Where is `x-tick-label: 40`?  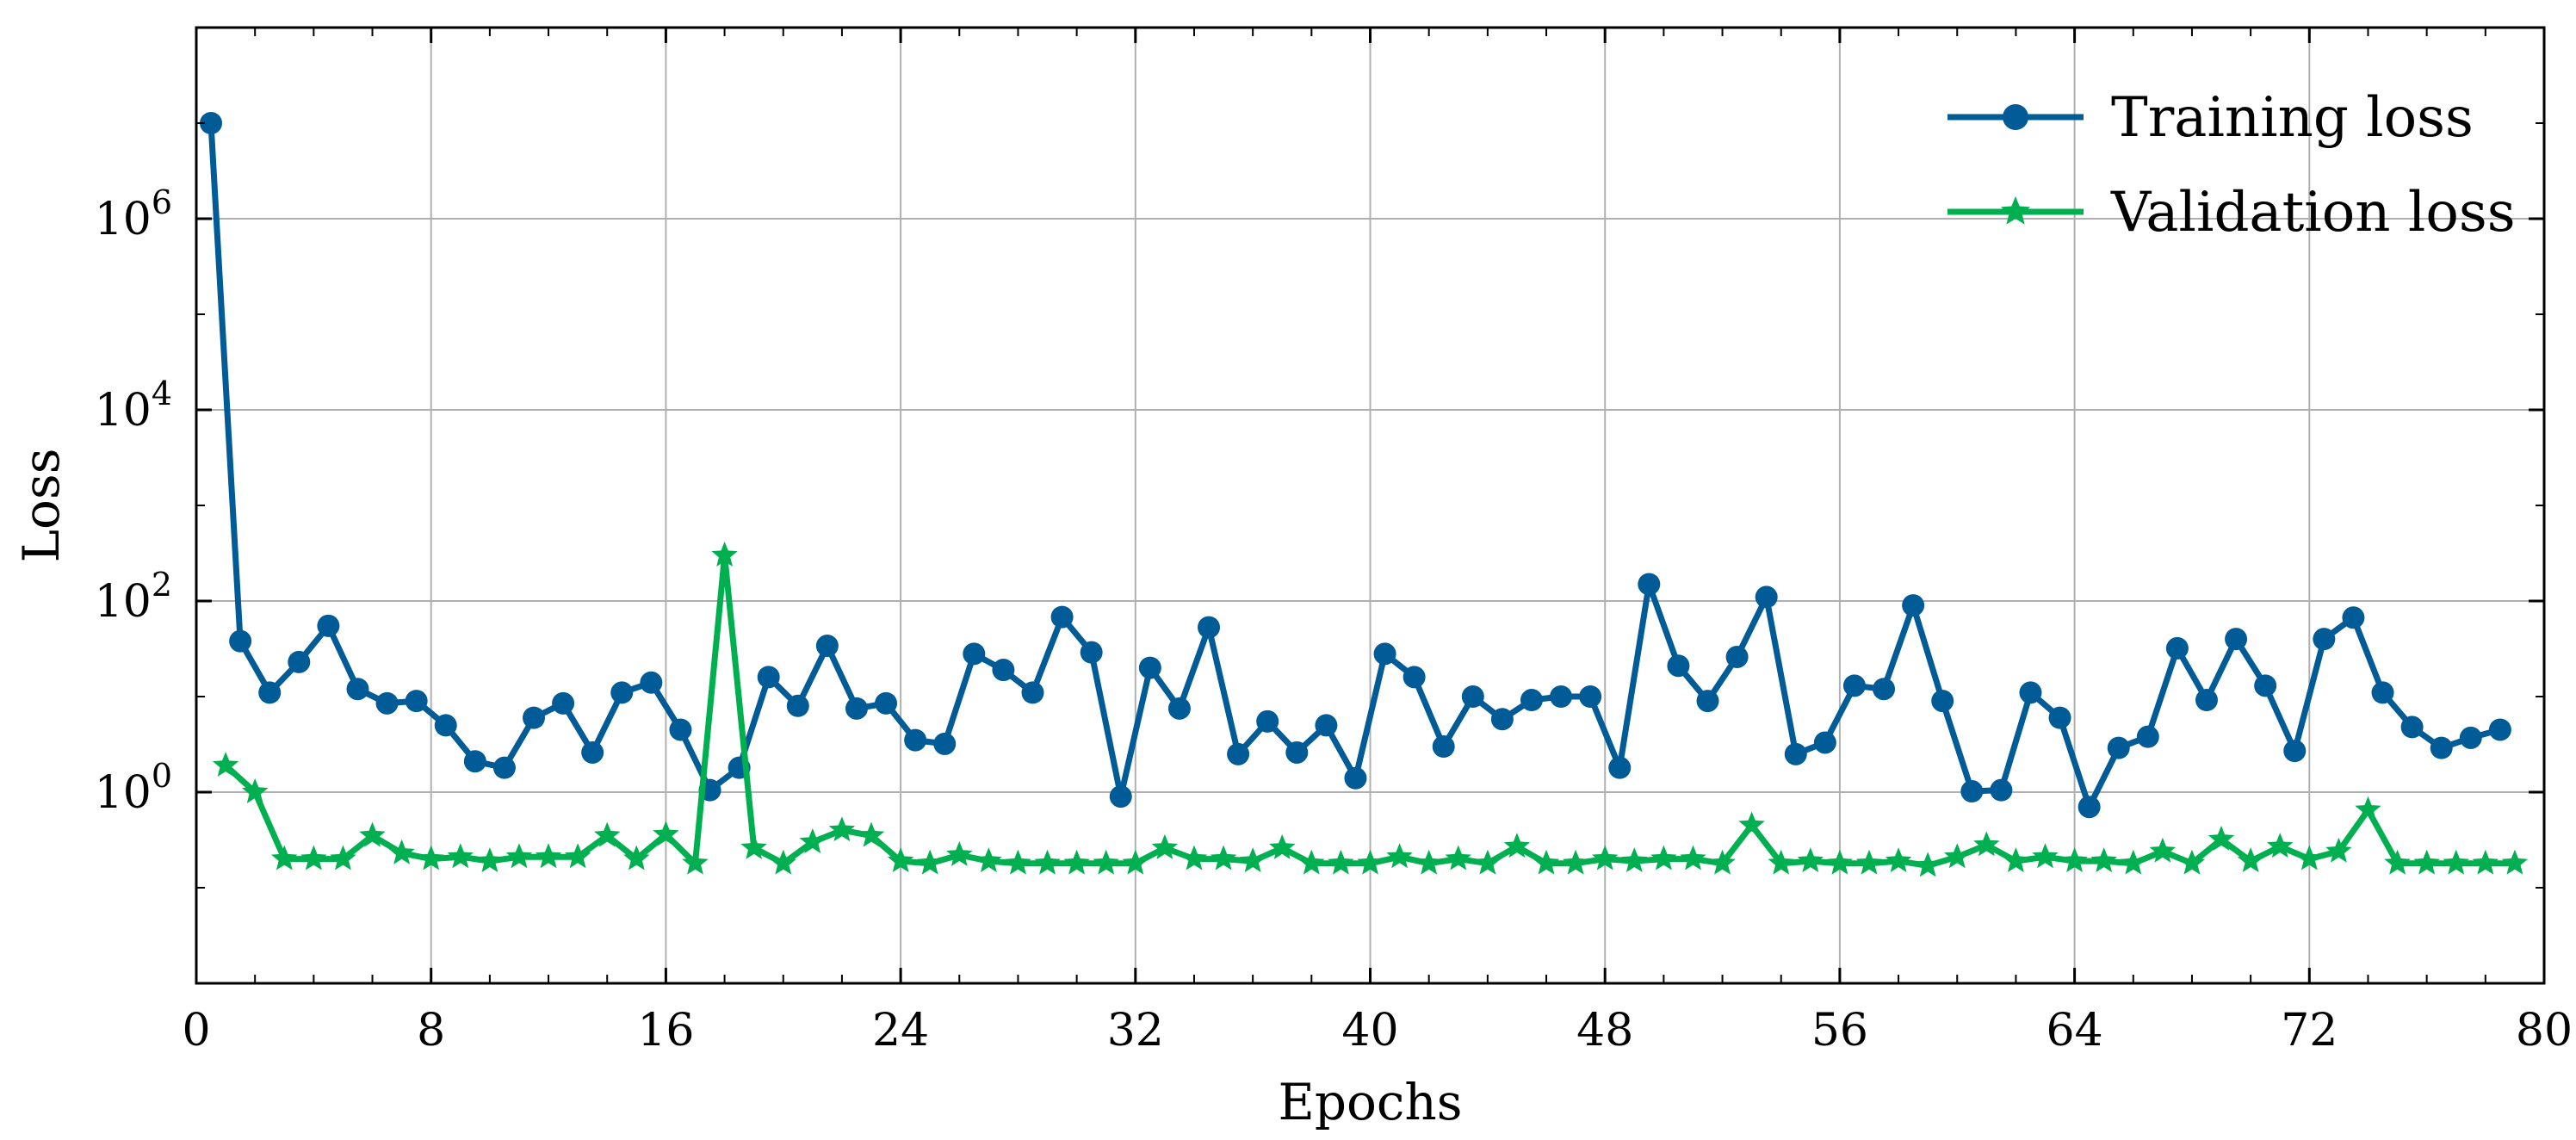
x-tick-label: 40 is located at coordinates (1369, 1030).